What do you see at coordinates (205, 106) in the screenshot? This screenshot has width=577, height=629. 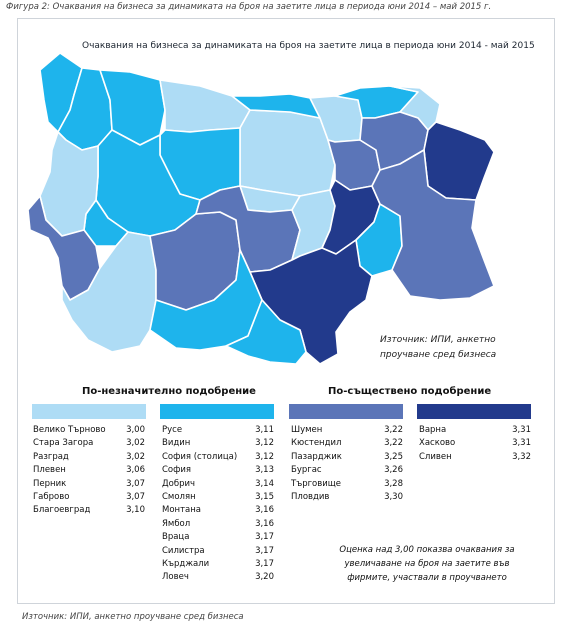 I see `region-pleven` at bounding box center [205, 106].